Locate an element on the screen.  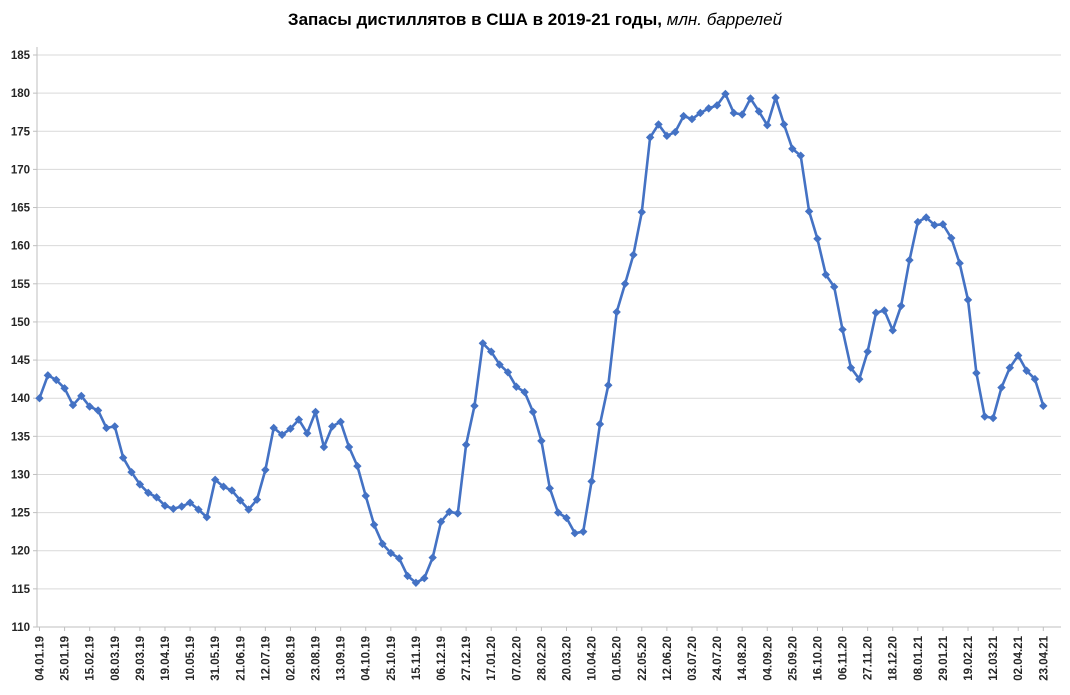
chart-title-units: млн. баррелей is located at coordinates (722, 19).